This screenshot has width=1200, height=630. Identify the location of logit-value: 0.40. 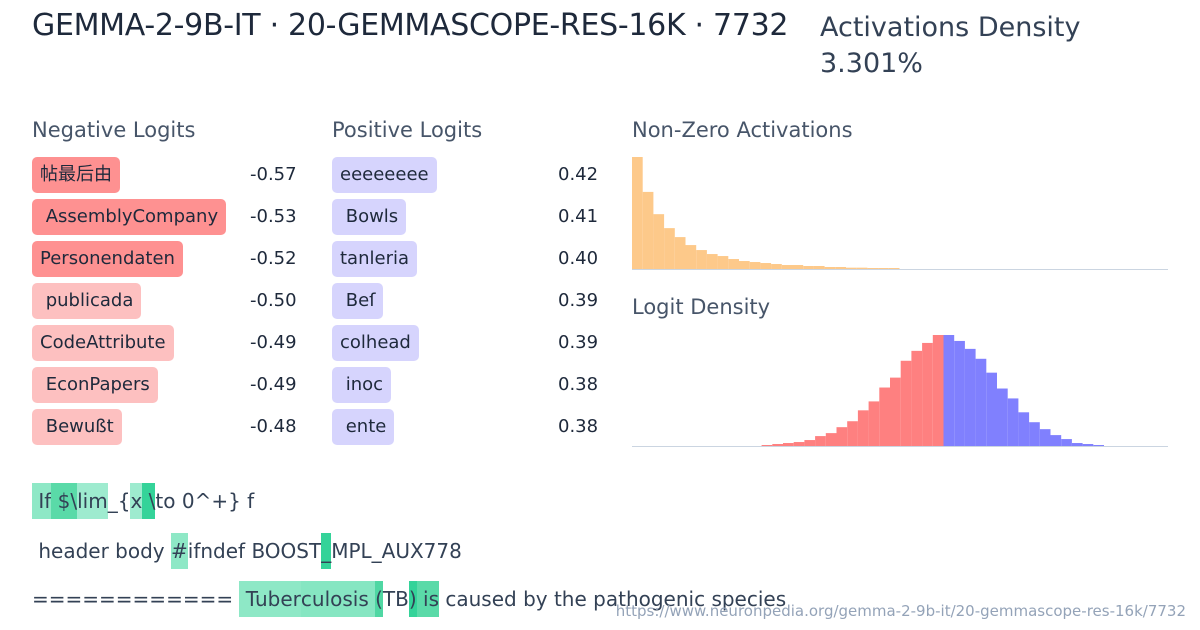
(578, 258).